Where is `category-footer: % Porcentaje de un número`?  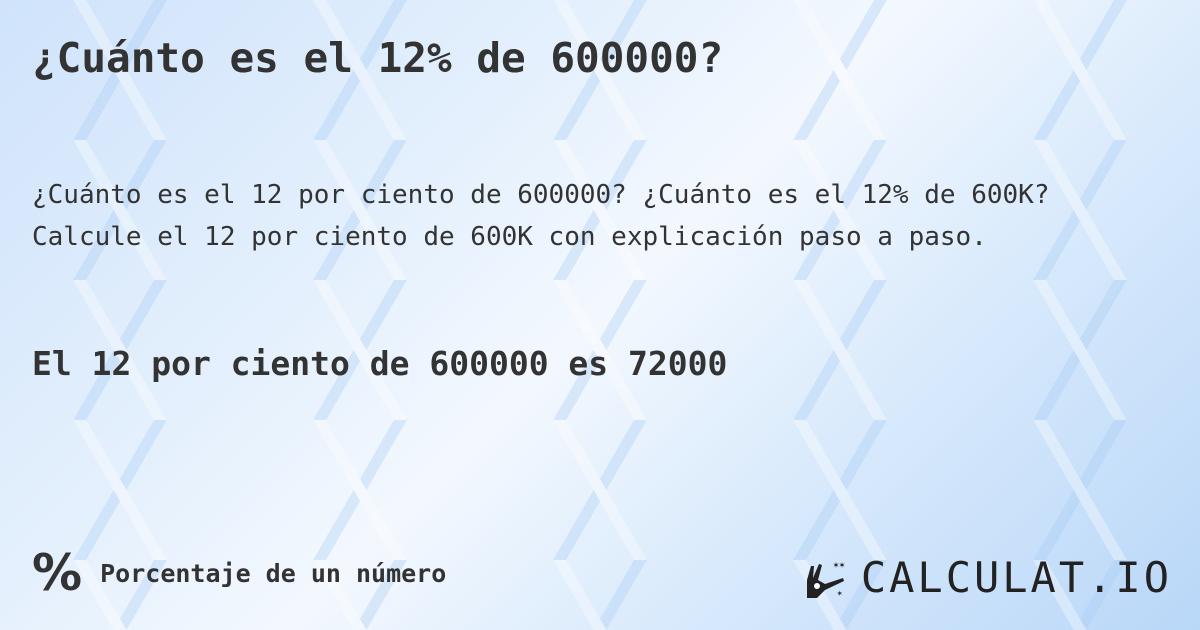
category-footer: % Porcentaje de un número is located at coordinates (239, 573).